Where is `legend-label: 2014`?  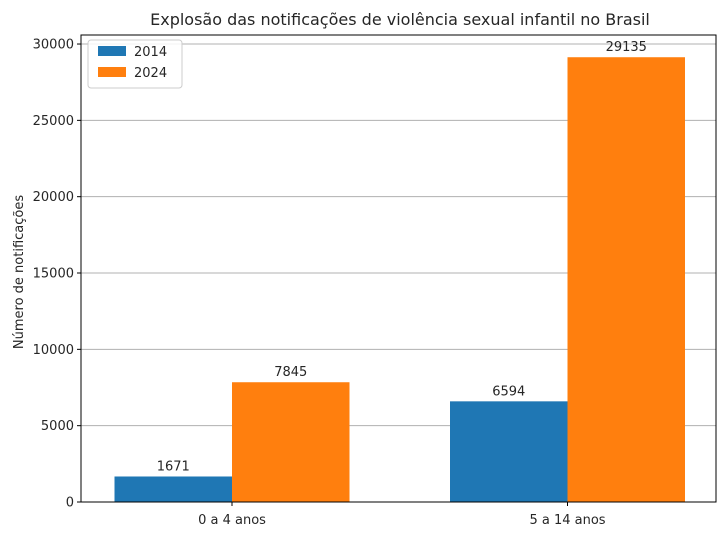
legend-label: 2014 is located at coordinates (150, 52).